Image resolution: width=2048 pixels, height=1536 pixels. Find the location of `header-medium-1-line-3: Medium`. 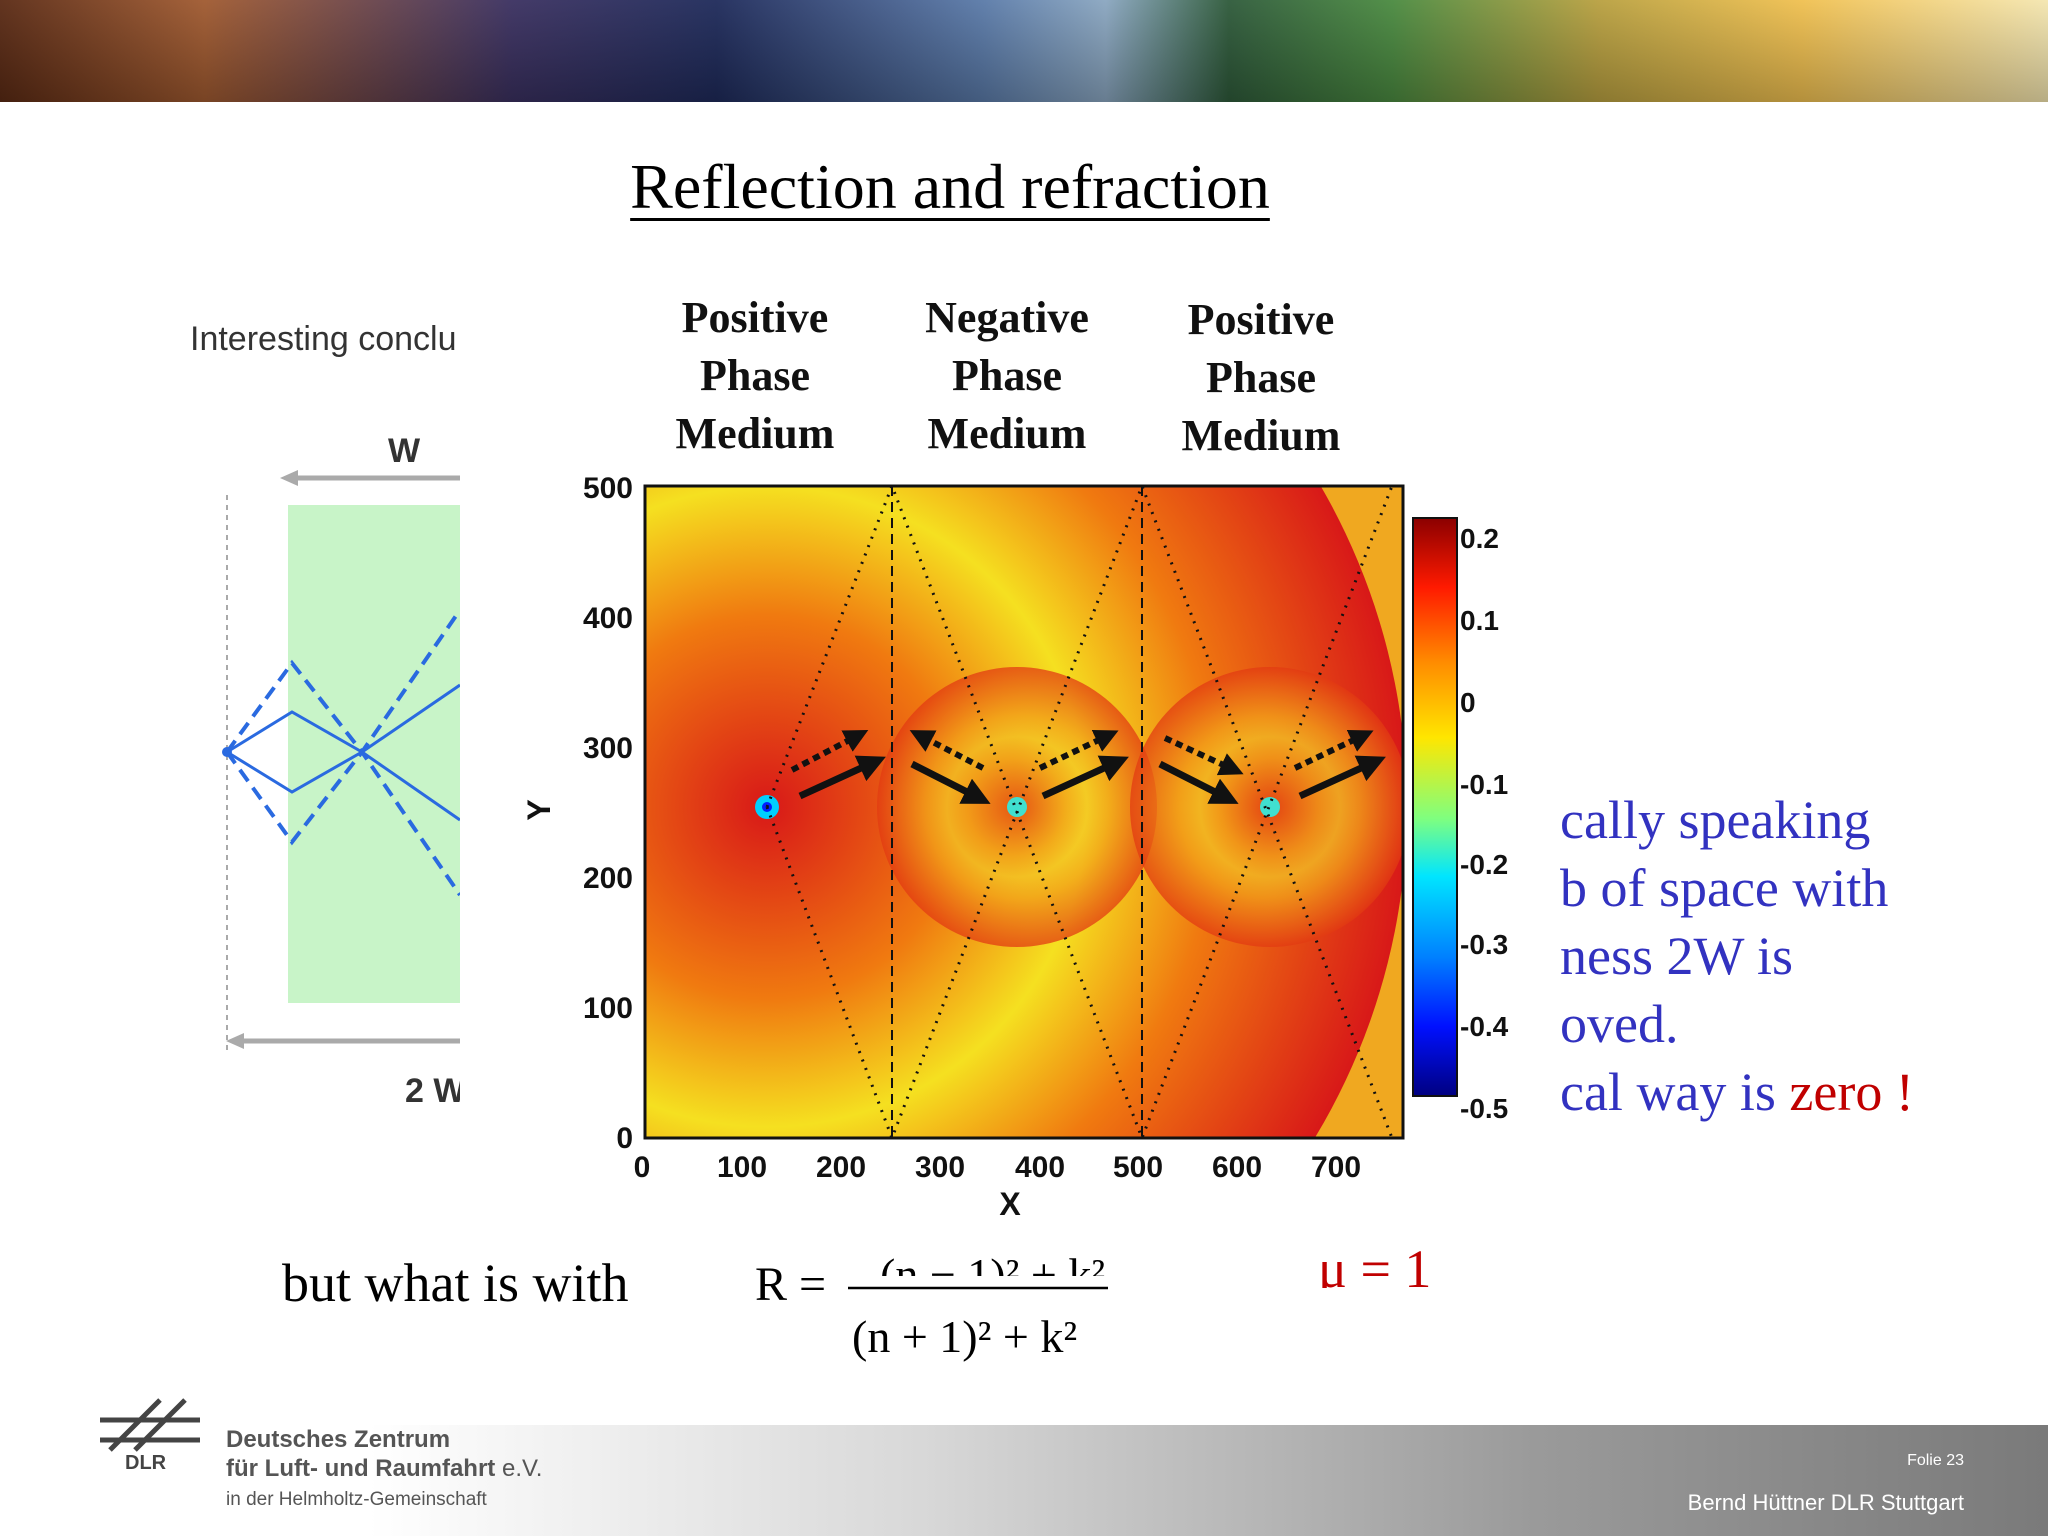

header-medium-1-line-3: Medium is located at coordinates (755, 433).